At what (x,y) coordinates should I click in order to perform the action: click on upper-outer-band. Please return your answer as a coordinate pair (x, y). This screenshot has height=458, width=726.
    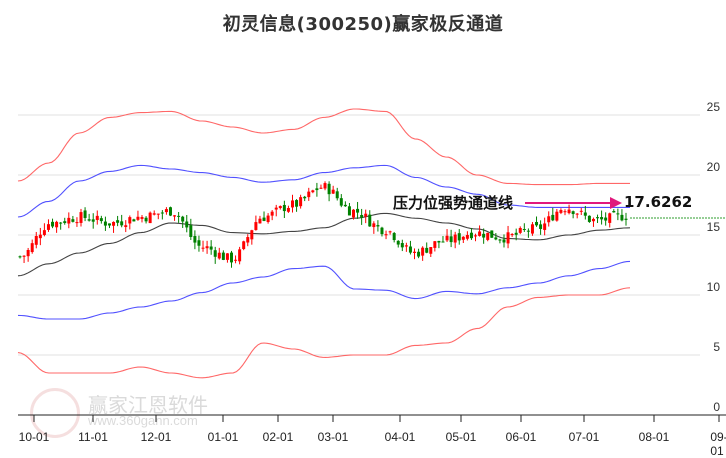
    Looking at the image, I should click on (323, 147).